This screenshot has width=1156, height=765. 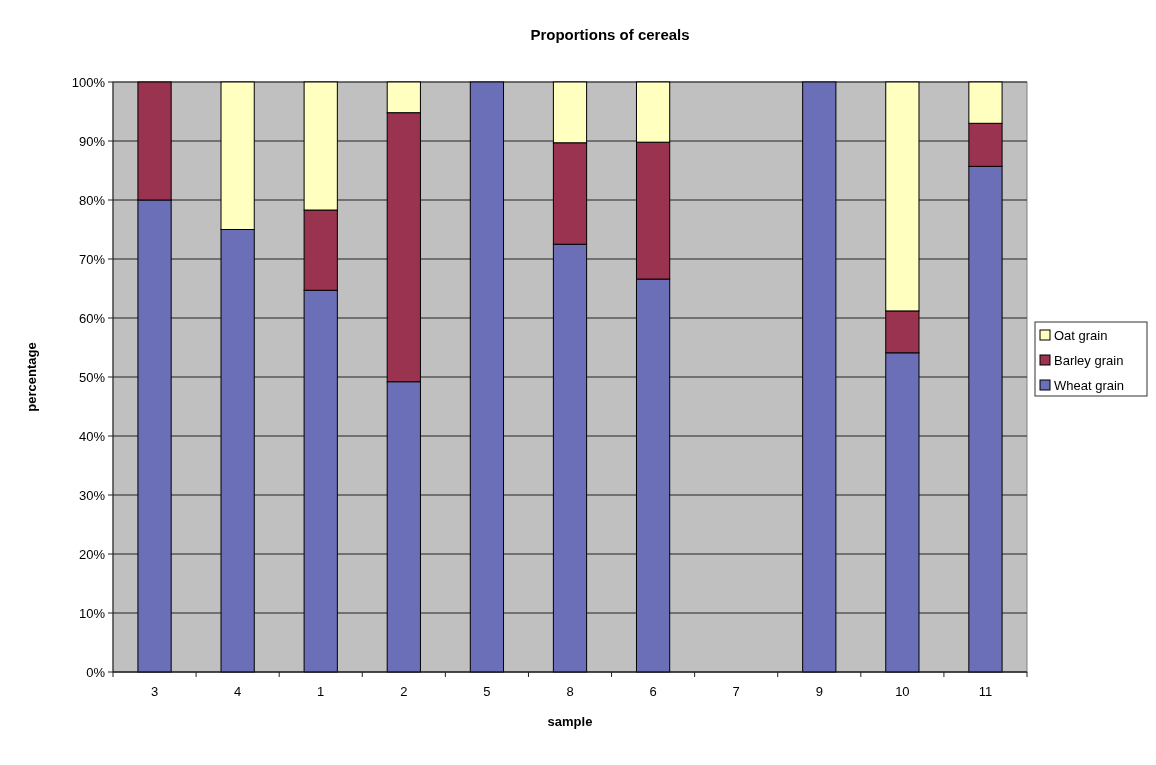 I want to click on x-axis-title: sample, so click(x=570, y=721).